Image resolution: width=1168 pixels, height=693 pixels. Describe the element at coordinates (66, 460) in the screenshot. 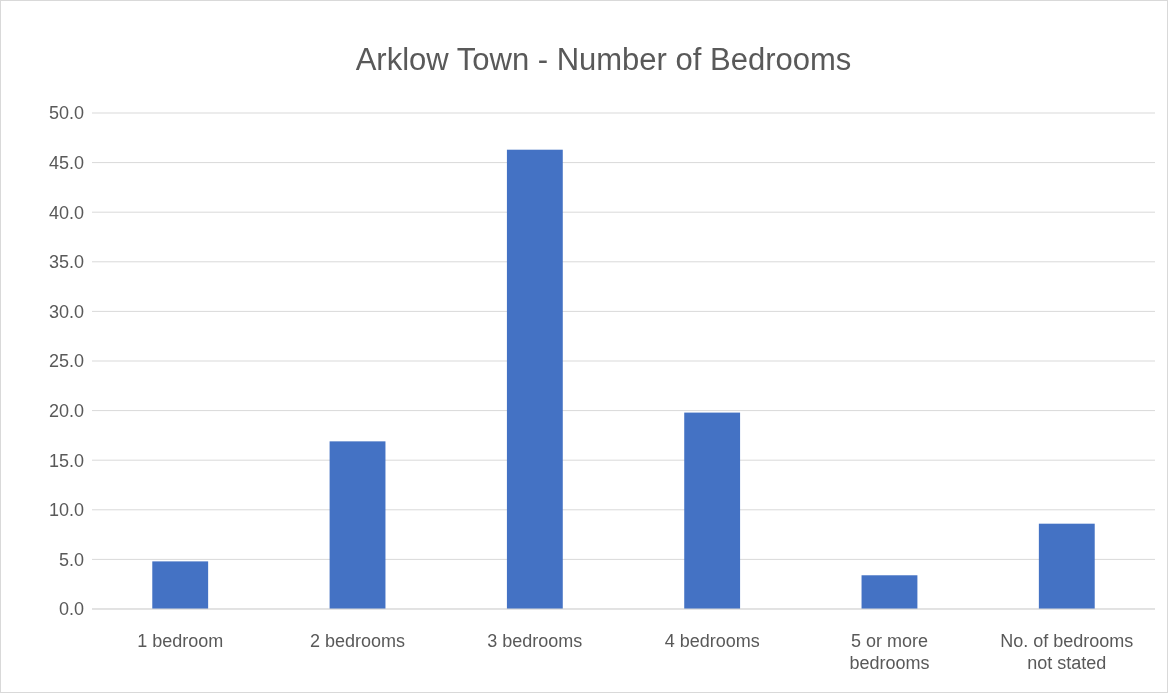

I see `y-tick-label: 15.0` at that location.